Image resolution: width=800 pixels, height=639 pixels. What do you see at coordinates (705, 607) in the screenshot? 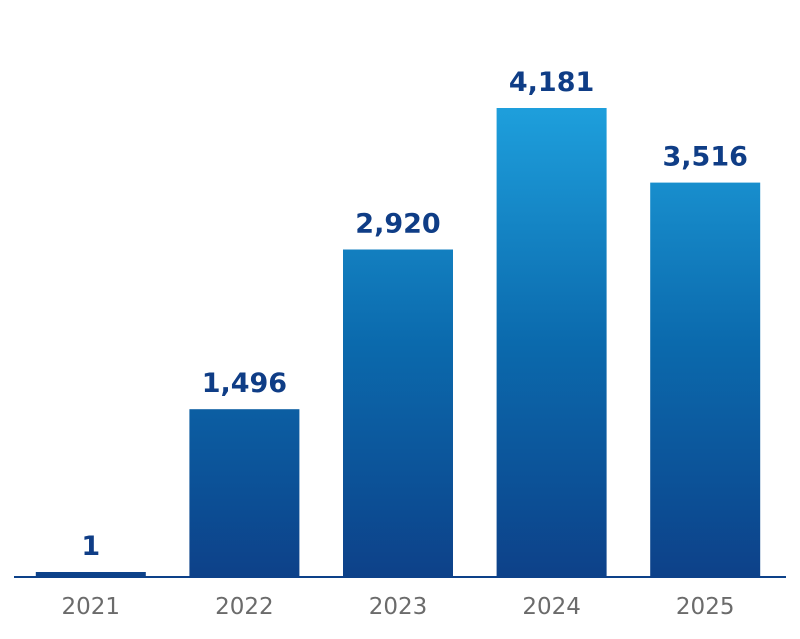
I see `x-tick-label-2025: 2025` at bounding box center [705, 607].